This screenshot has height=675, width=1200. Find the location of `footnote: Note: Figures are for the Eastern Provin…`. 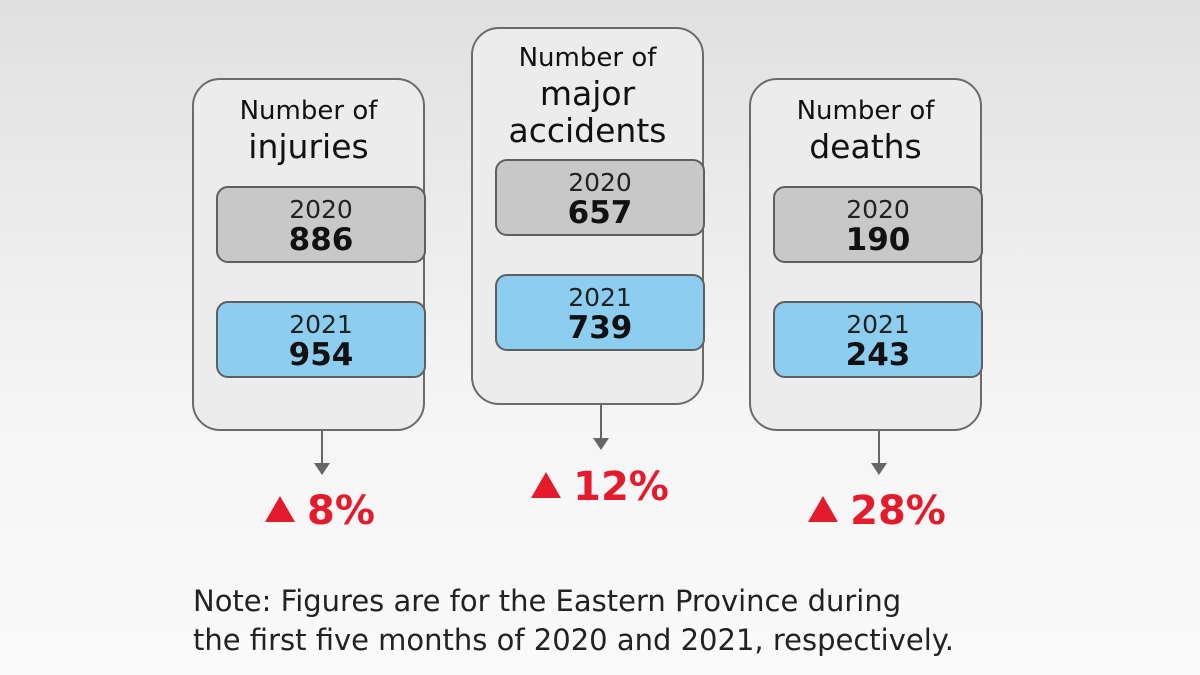

footnote: Note: Figures are for the Eastern Provin… is located at coordinates (633, 621).